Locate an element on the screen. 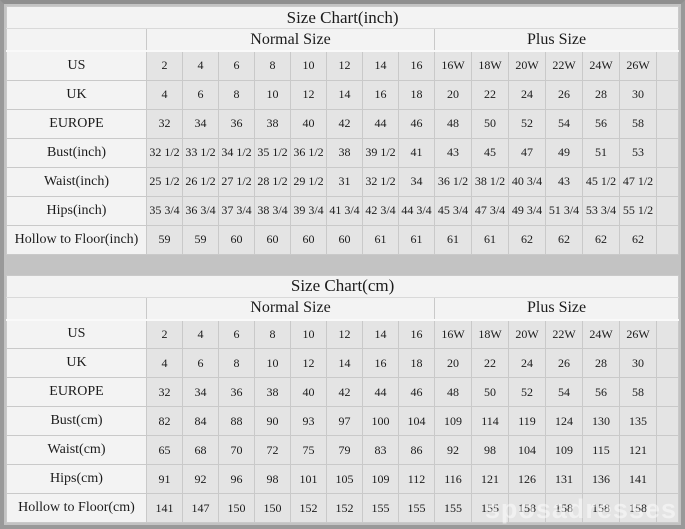 This screenshot has width=685, height=529. row-label: Hips(inch) is located at coordinates (76, 210).